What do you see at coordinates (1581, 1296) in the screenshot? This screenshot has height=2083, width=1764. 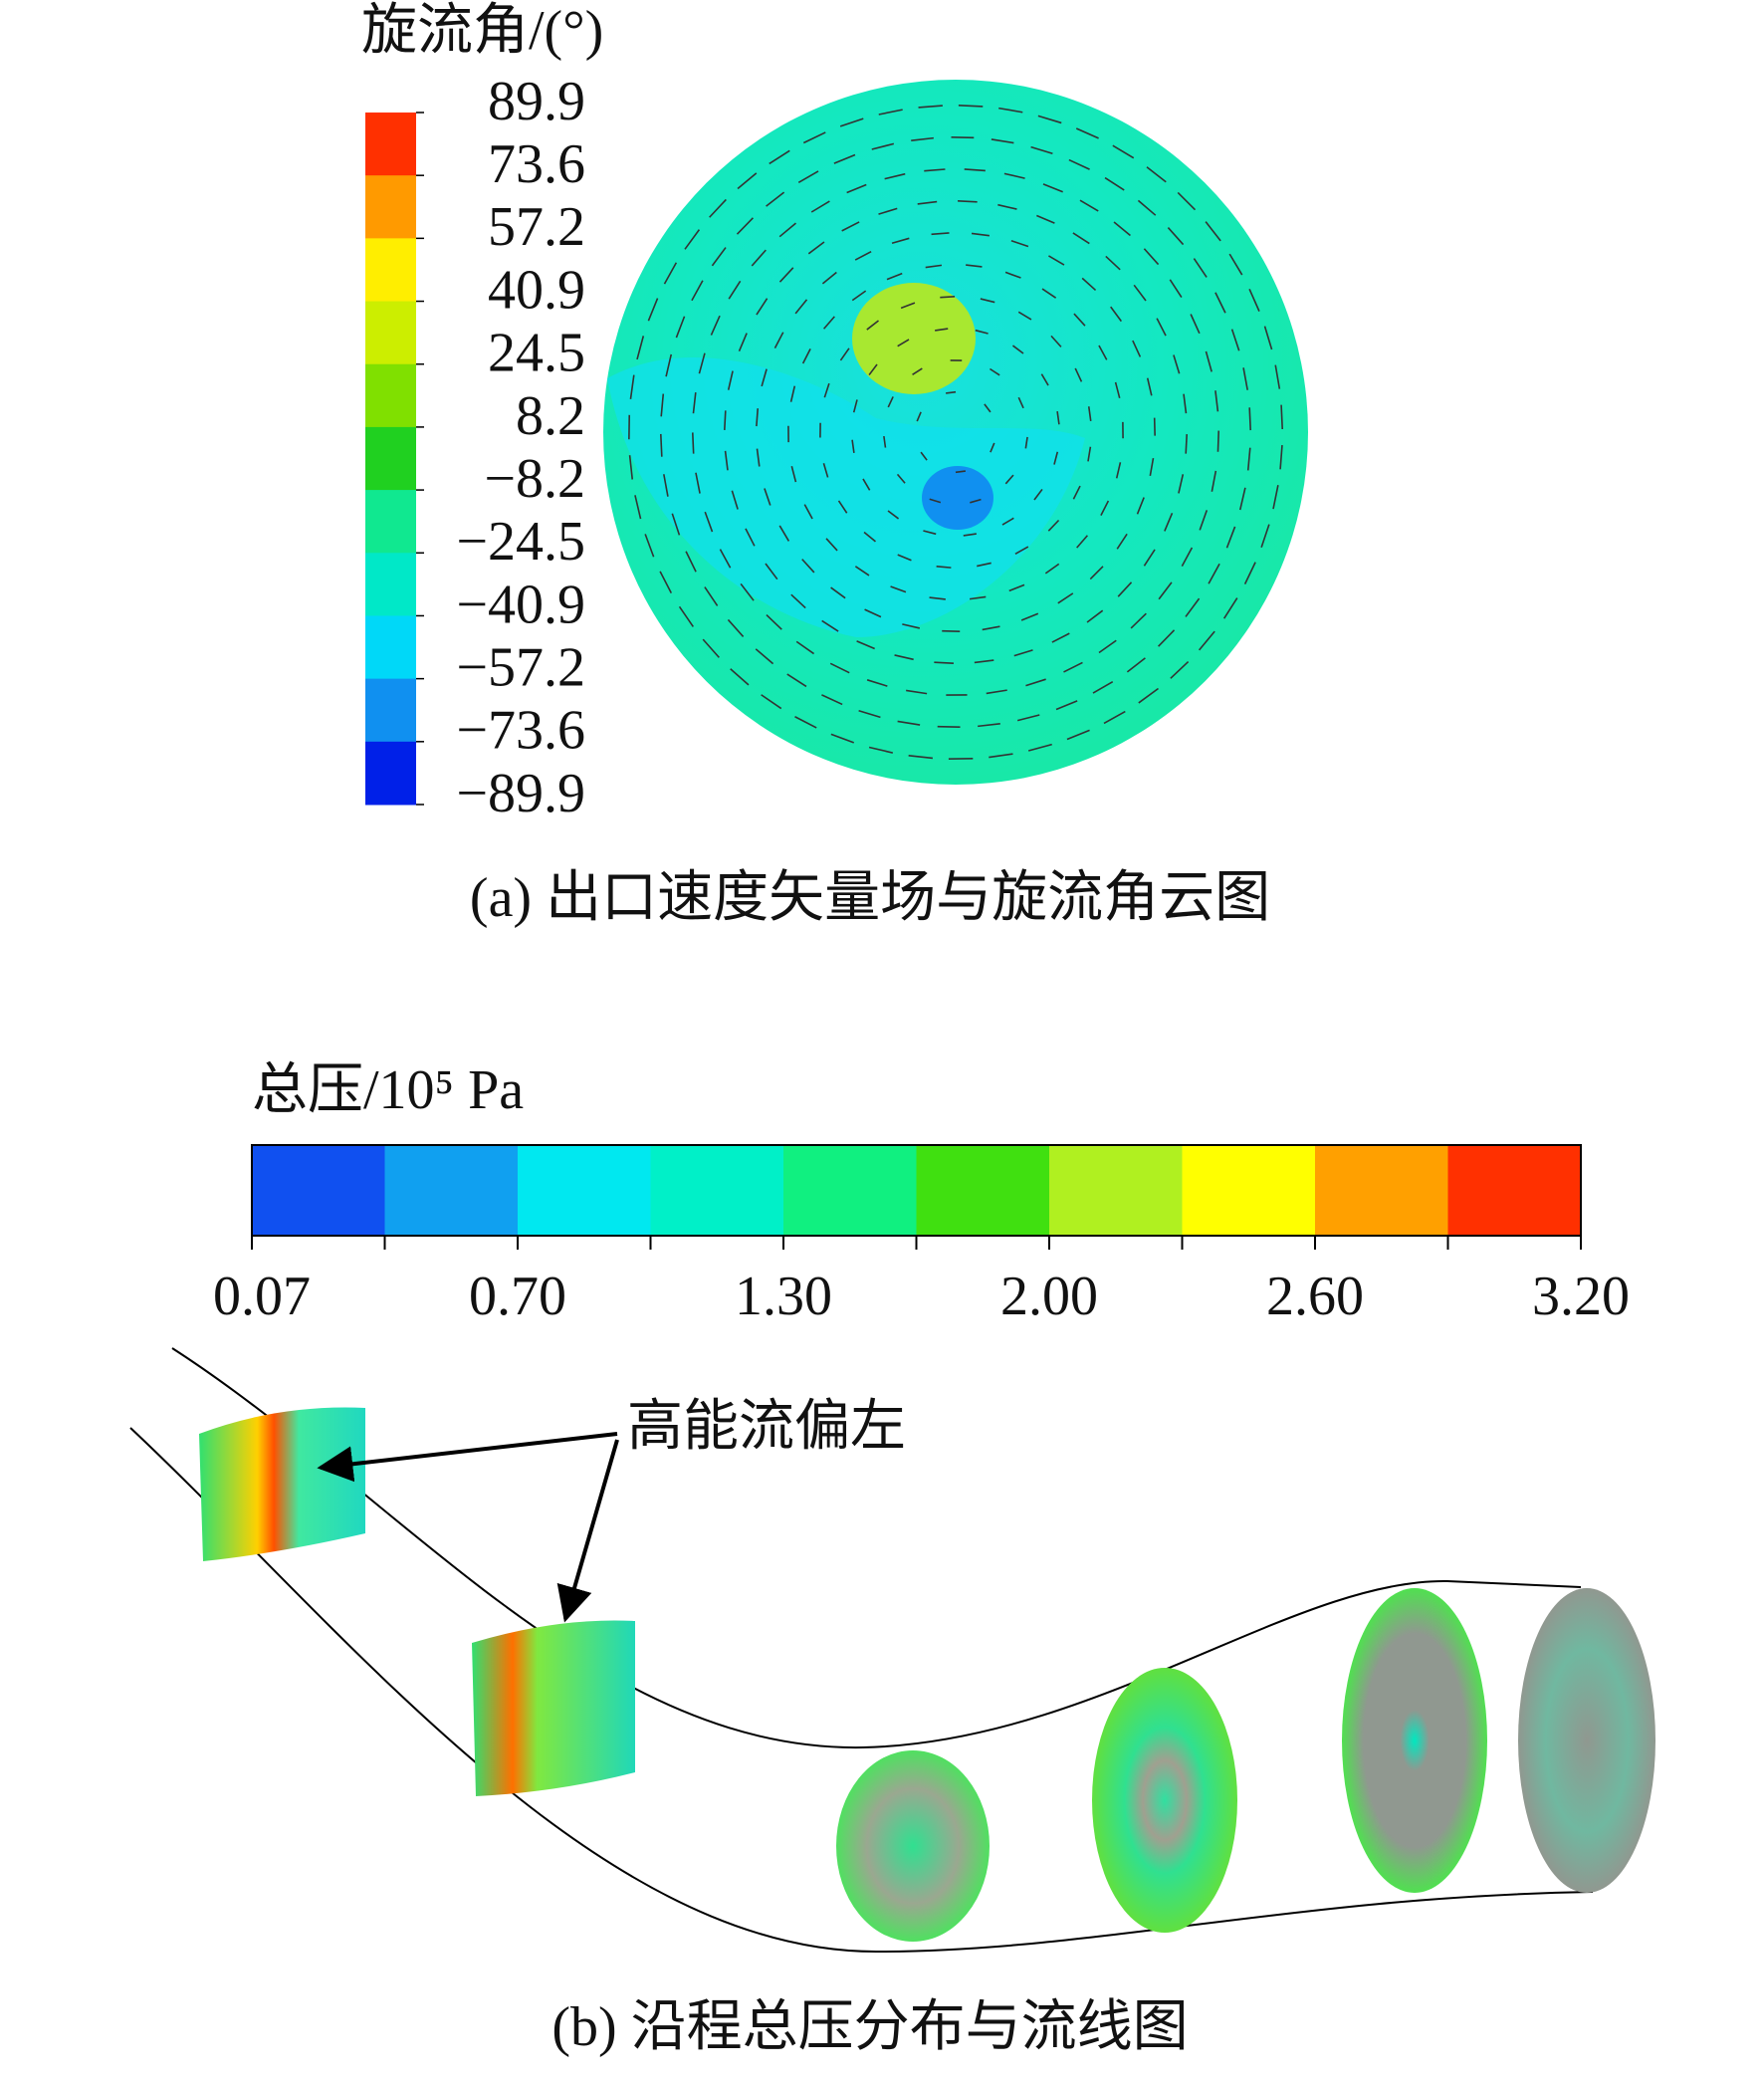 I see `tick-label: 3.20` at bounding box center [1581, 1296].